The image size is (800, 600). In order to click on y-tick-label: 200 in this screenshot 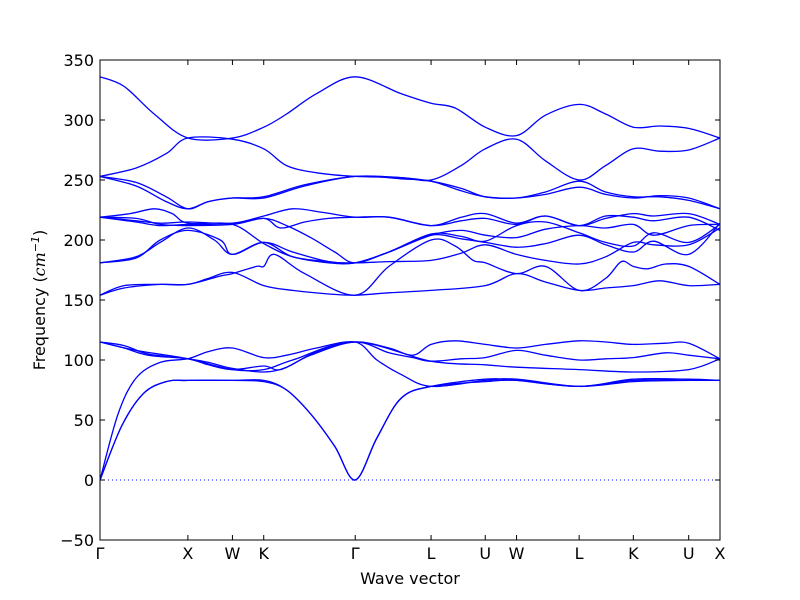, I will do `click(78, 240)`.